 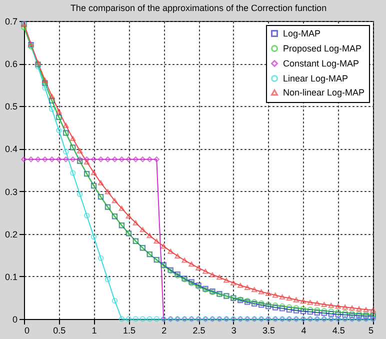 What do you see at coordinates (322, 49) in the screenshot?
I see `legend-label: Proposed Log-MAP` at bounding box center [322, 49].